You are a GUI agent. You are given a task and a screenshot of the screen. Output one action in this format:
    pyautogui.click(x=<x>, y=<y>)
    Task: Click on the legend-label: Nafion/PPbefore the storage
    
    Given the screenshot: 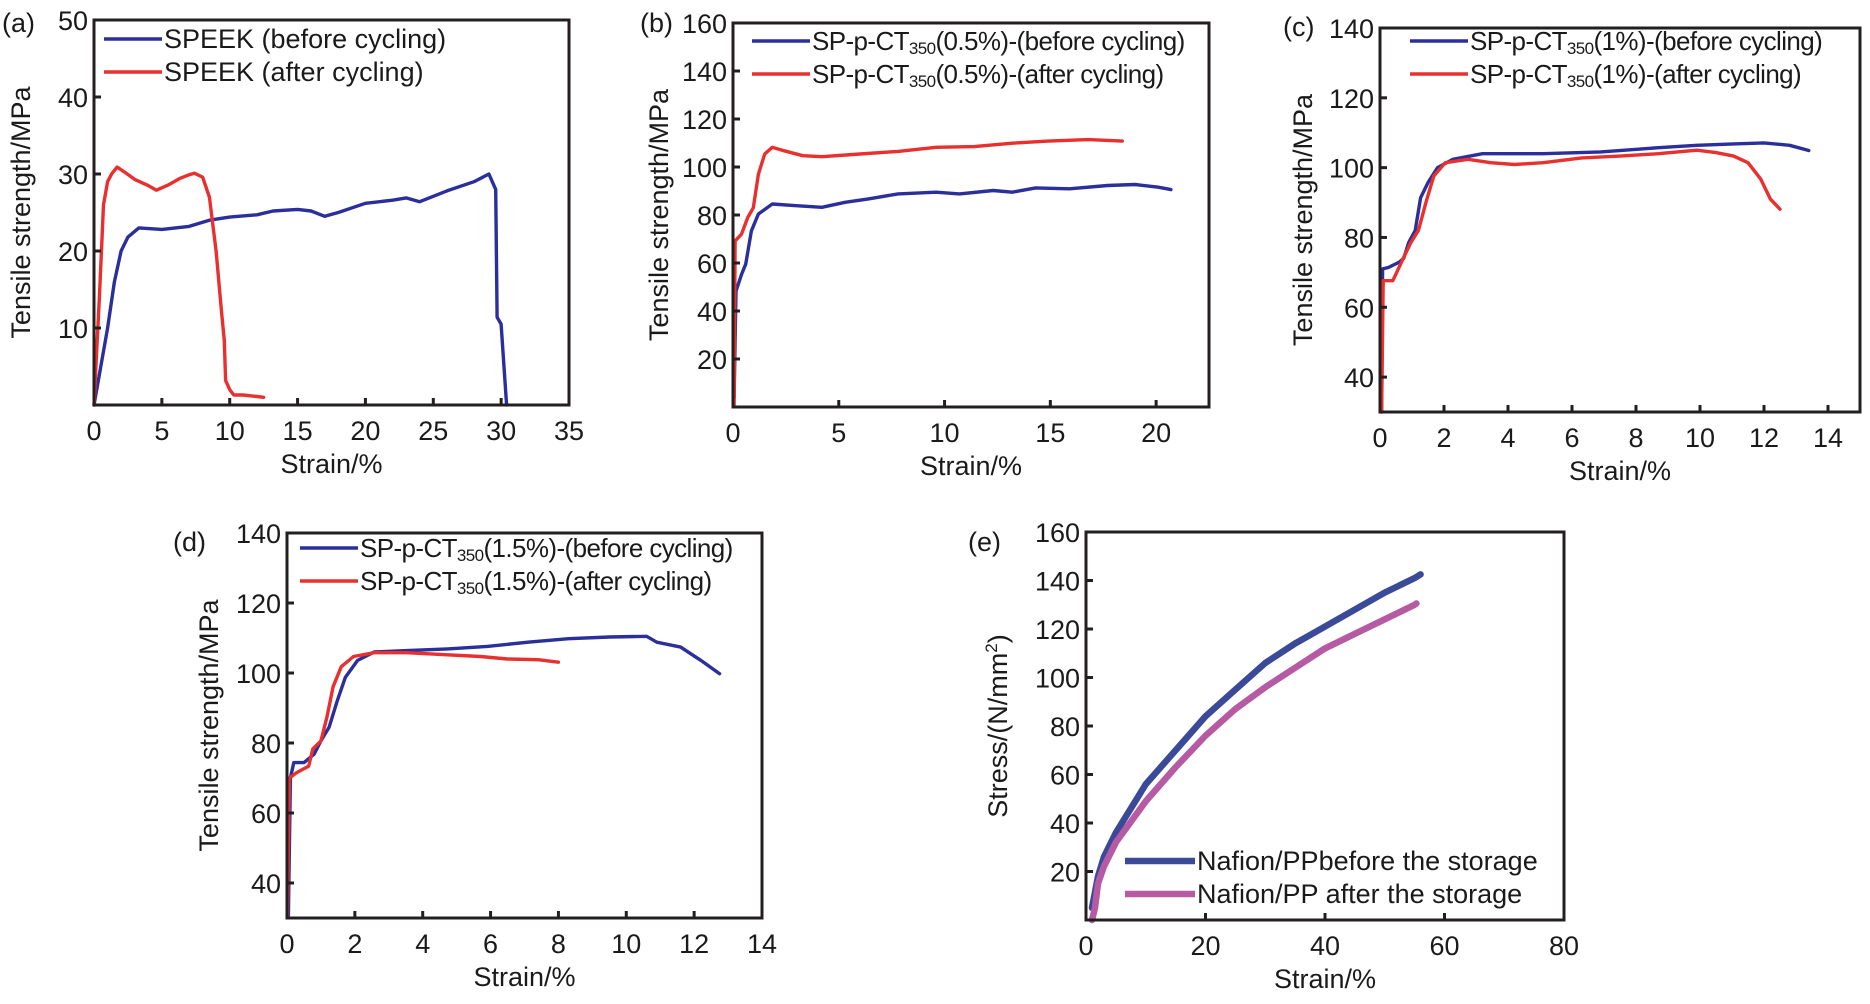 What is the action you would take?
    pyautogui.click(x=1367, y=861)
    